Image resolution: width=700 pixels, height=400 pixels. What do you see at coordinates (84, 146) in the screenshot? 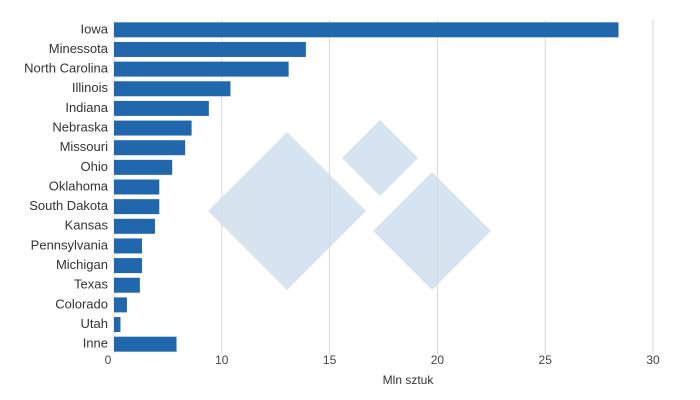
I see `y-tick-label: Missouri` at bounding box center [84, 146].